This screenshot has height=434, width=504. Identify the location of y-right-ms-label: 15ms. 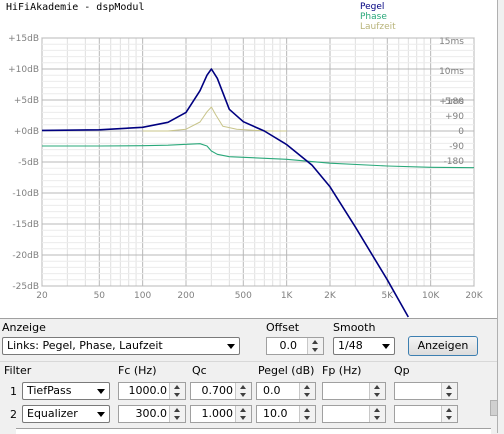
(451, 42).